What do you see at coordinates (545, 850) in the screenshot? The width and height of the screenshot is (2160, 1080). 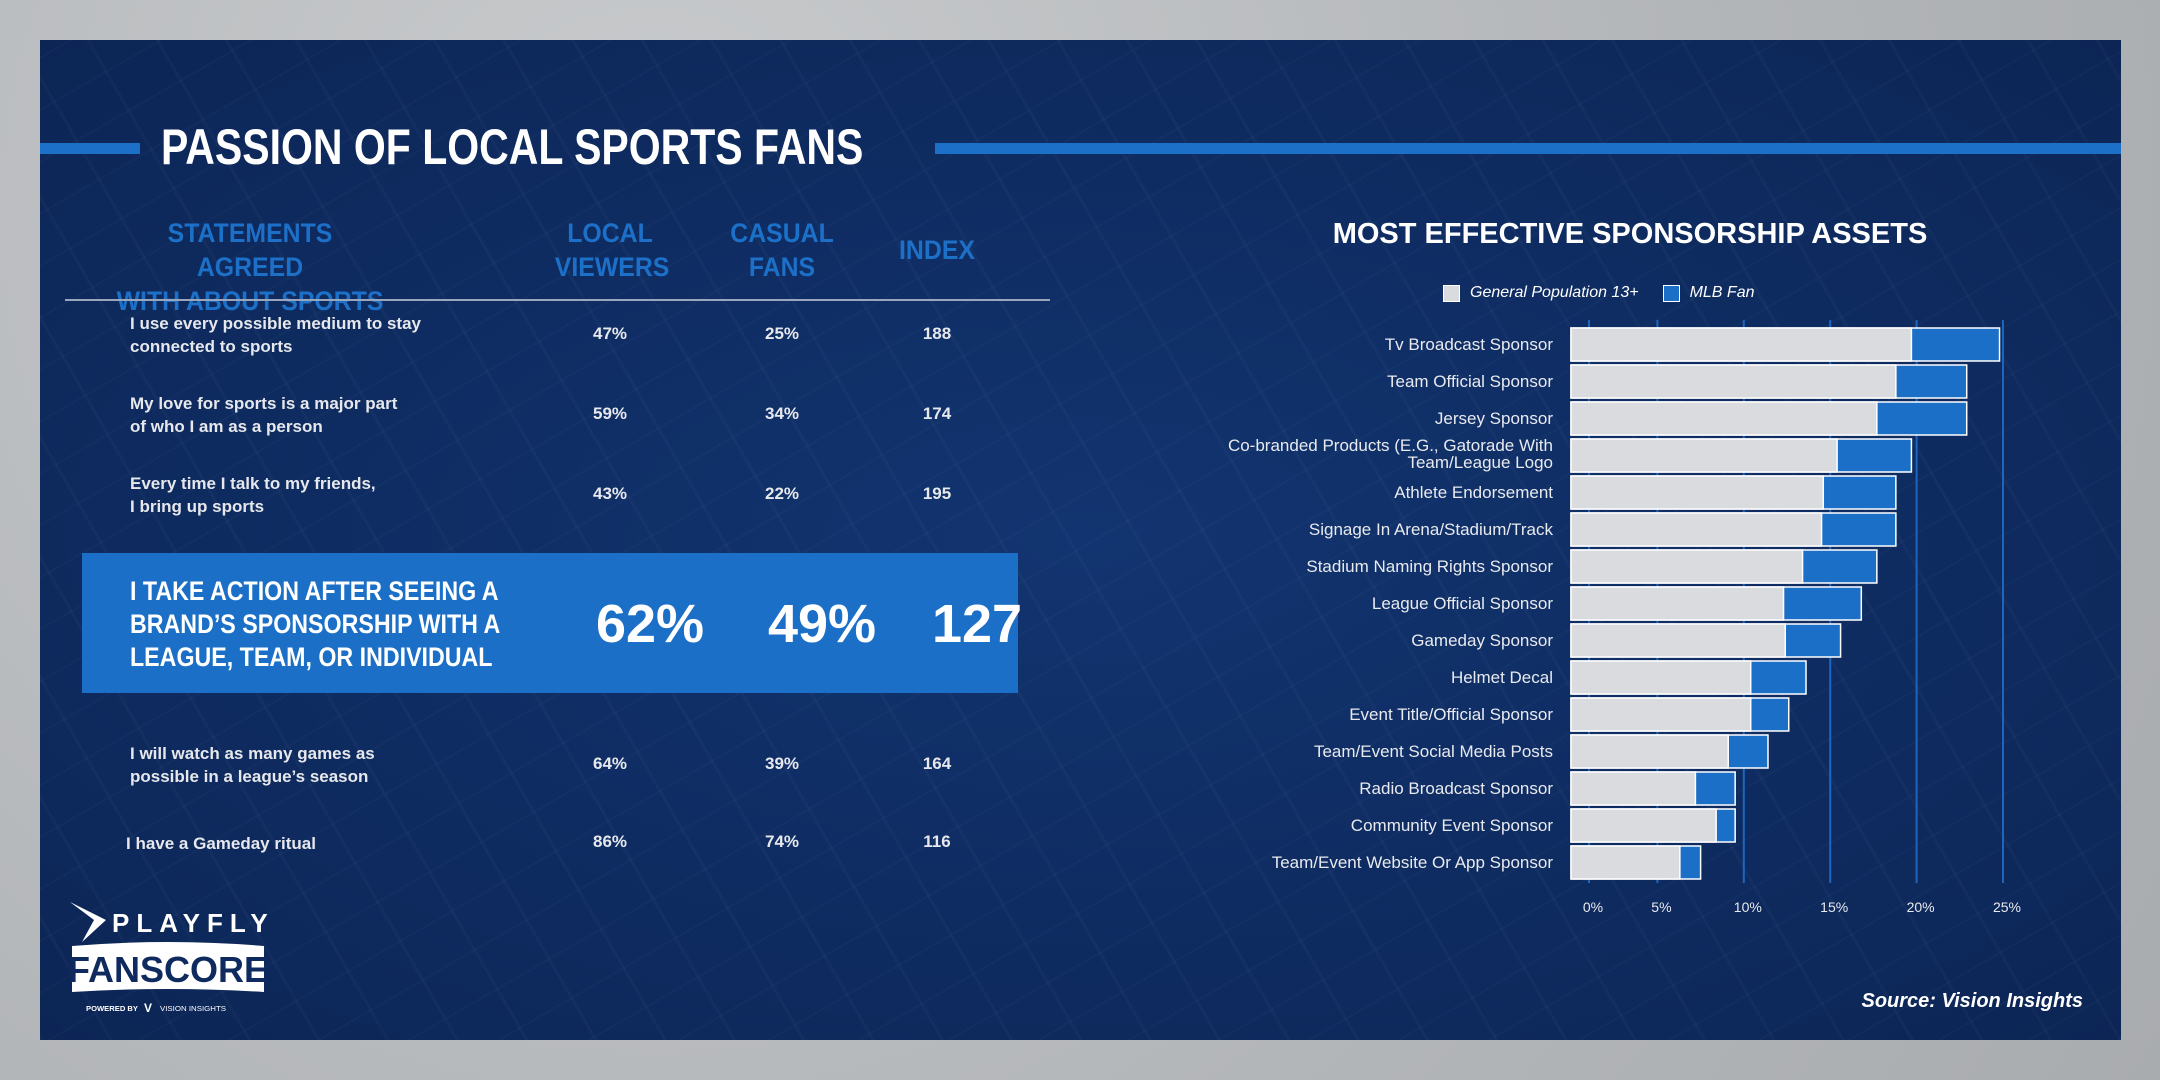 I see `table-row: I have a Gameday ritual 86% 74% 116` at bounding box center [545, 850].